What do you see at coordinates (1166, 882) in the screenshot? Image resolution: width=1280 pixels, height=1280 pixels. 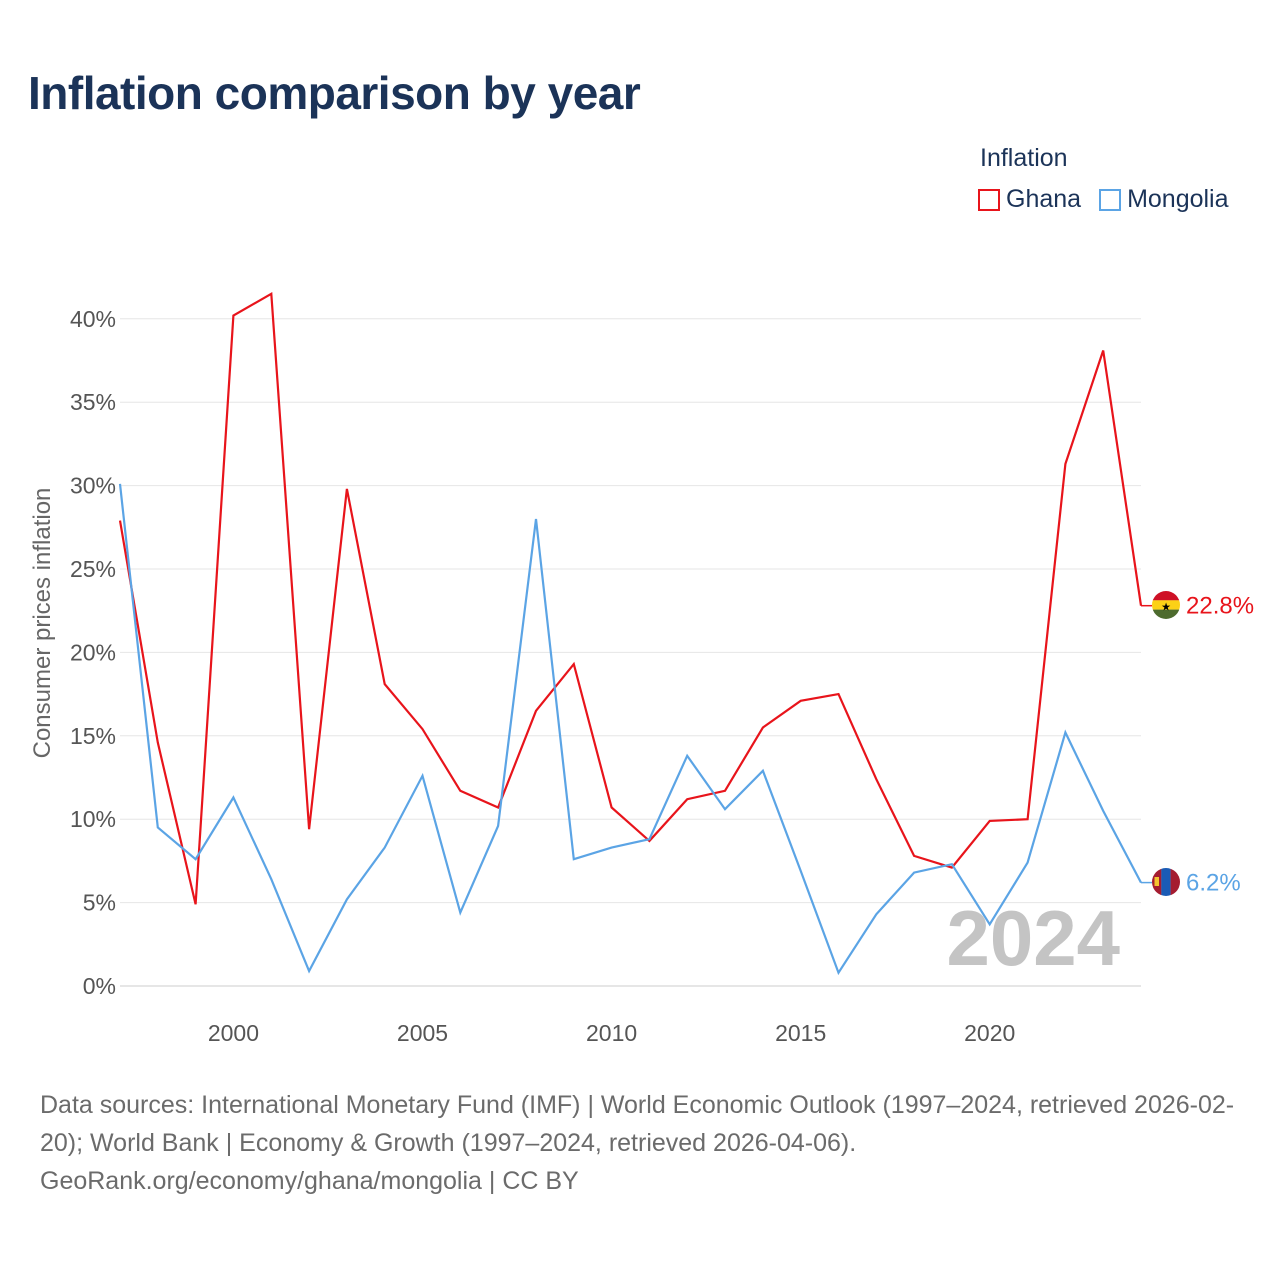 I see `flag-mongolia-icon` at bounding box center [1166, 882].